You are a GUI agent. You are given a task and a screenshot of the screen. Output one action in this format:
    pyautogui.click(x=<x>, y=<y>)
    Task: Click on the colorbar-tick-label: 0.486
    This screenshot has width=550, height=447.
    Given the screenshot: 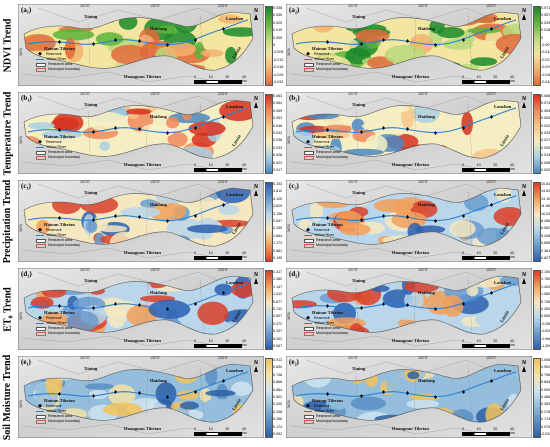 What is the action you would take?
    pyautogui.click(x=545, y=397)
    